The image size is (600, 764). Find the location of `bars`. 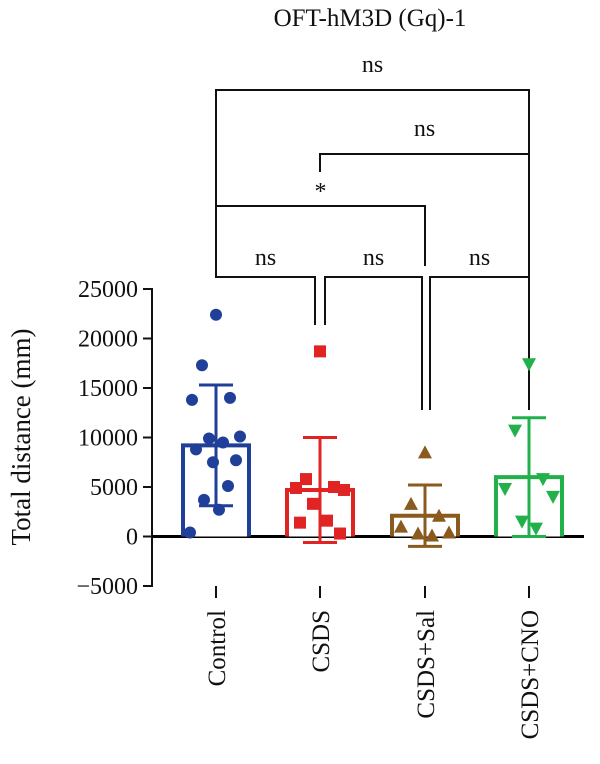

bars is located at coordinates (372, 465).